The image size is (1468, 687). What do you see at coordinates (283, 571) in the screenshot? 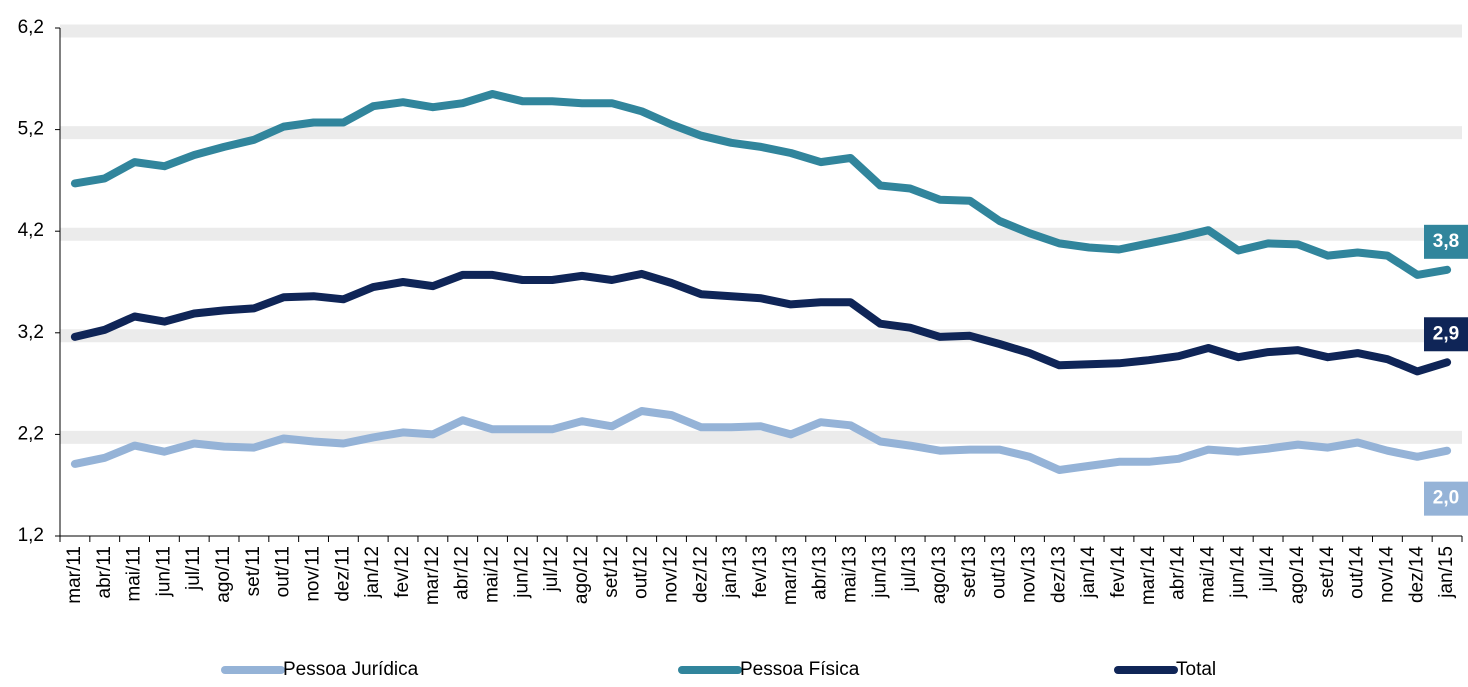
I see `x-tick-label: out/11` at bounding box center [283, 571].